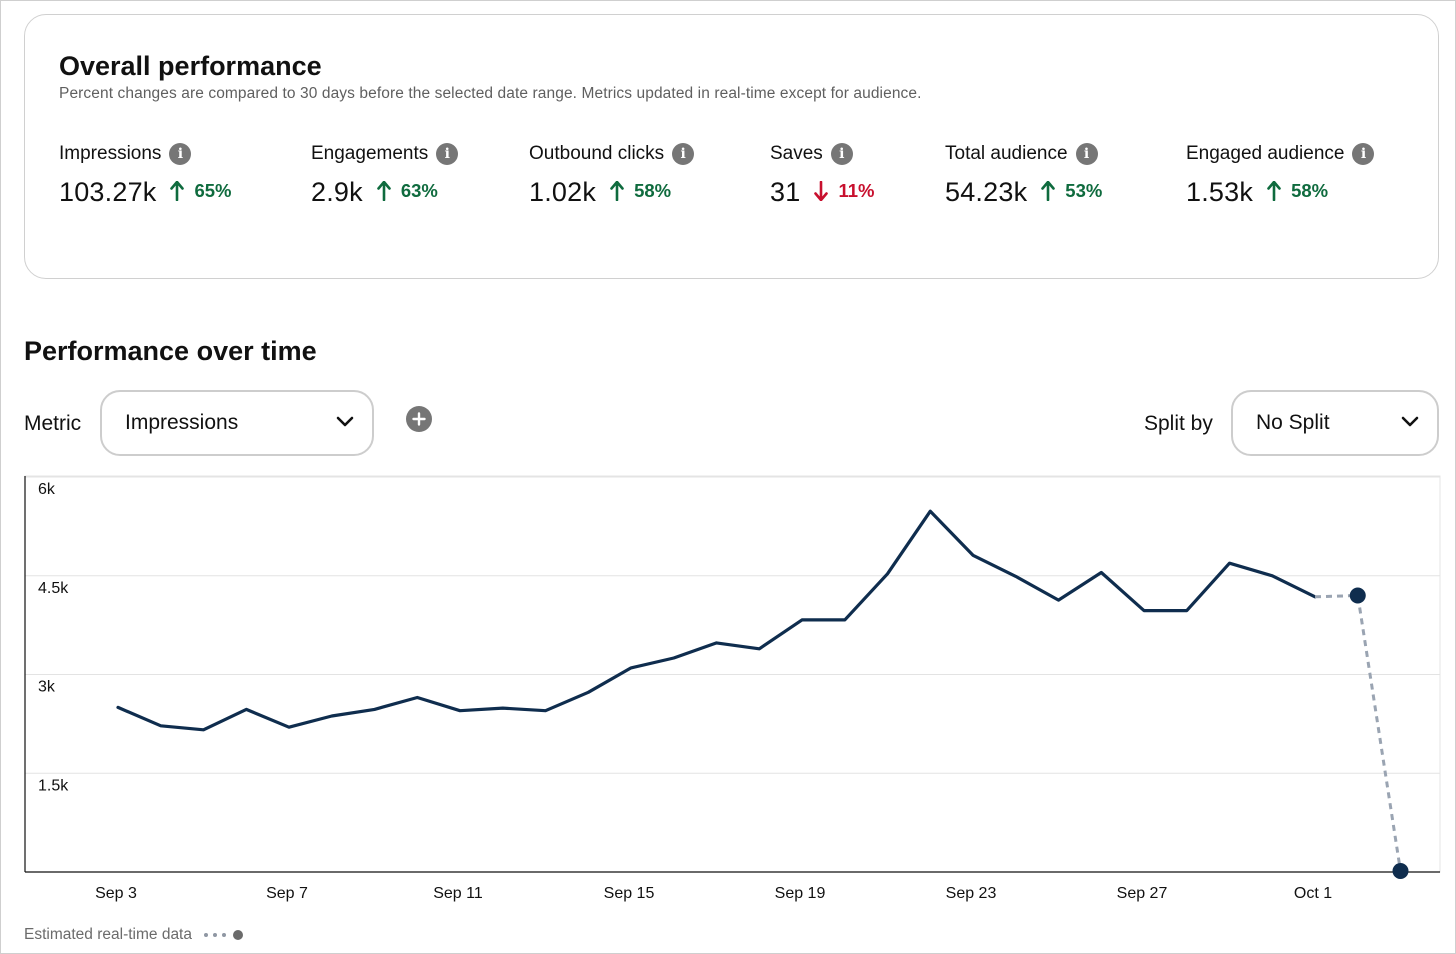 This screenshot has height=954, width=1456. What do you see at coordinates (1335, 423) in the screenshot?
I see `split-by-select: No Split` at bounding box center [1335, 423].